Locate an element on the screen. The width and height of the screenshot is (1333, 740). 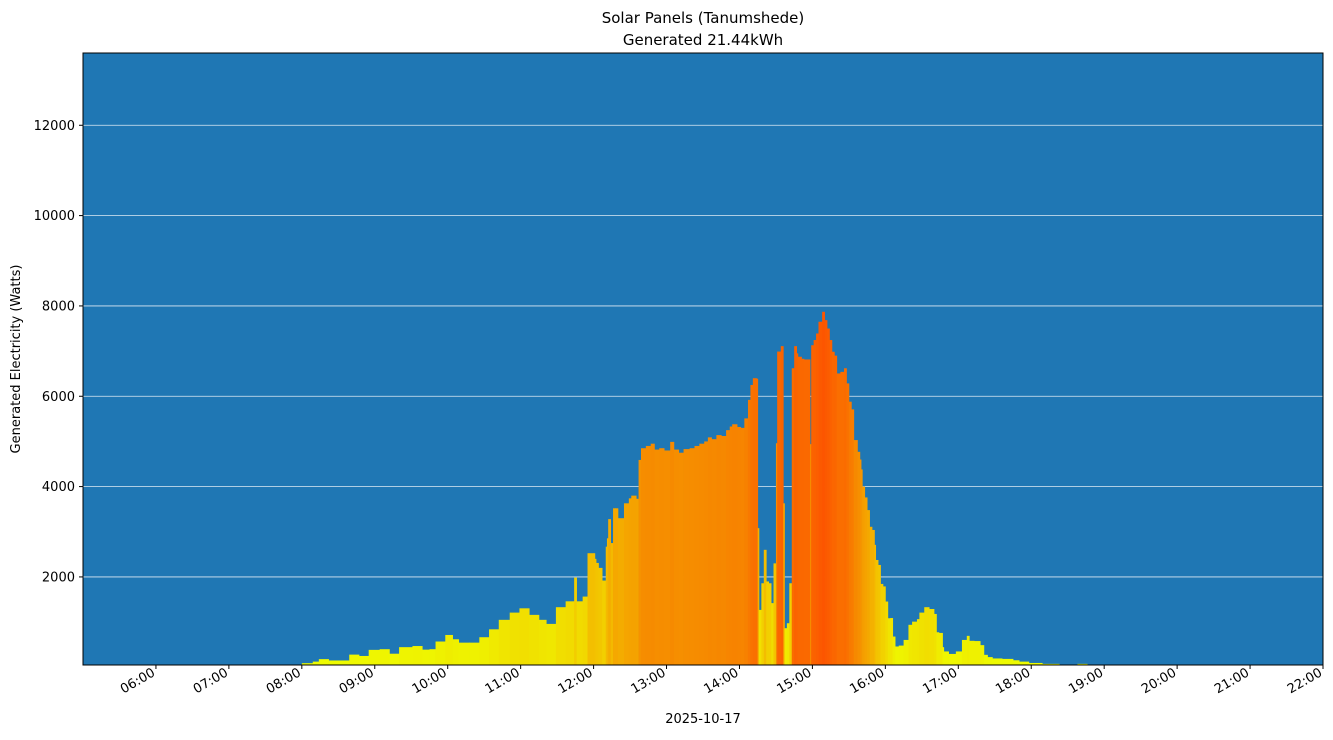
y-tick-label: 2000 is located at coordinates (58, 577).